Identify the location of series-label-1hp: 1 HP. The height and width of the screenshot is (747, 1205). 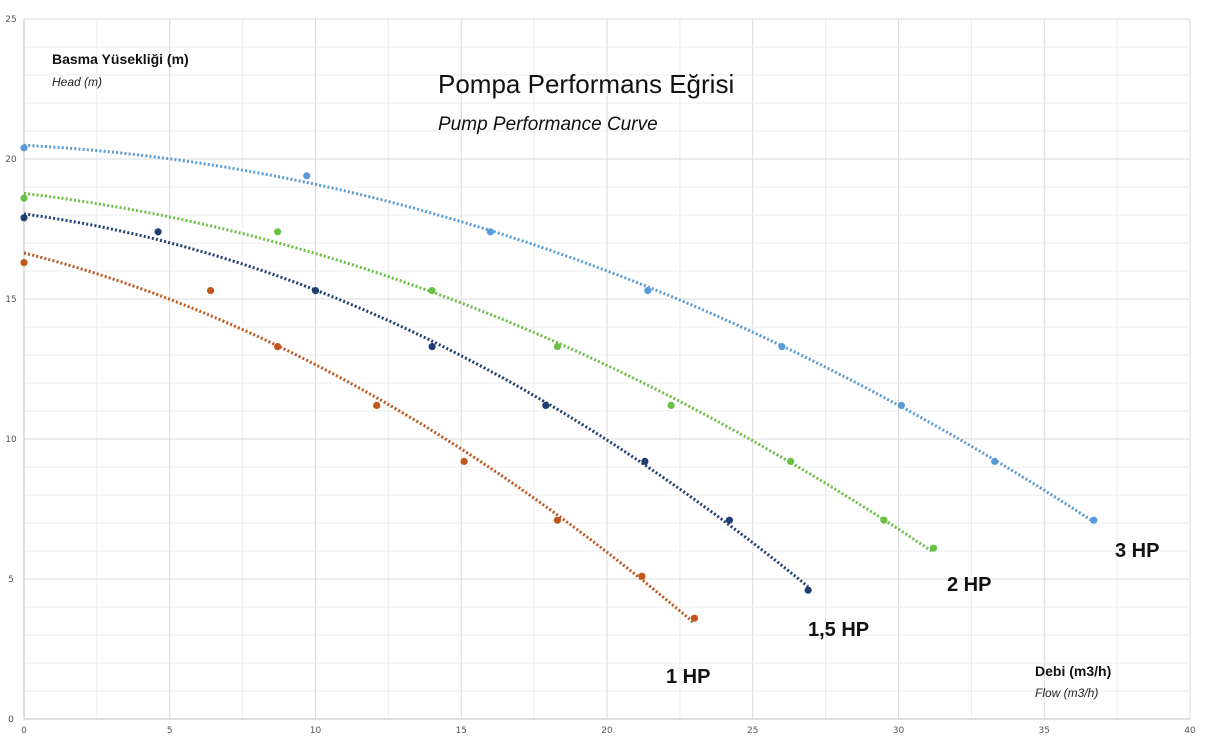
(688, 677).